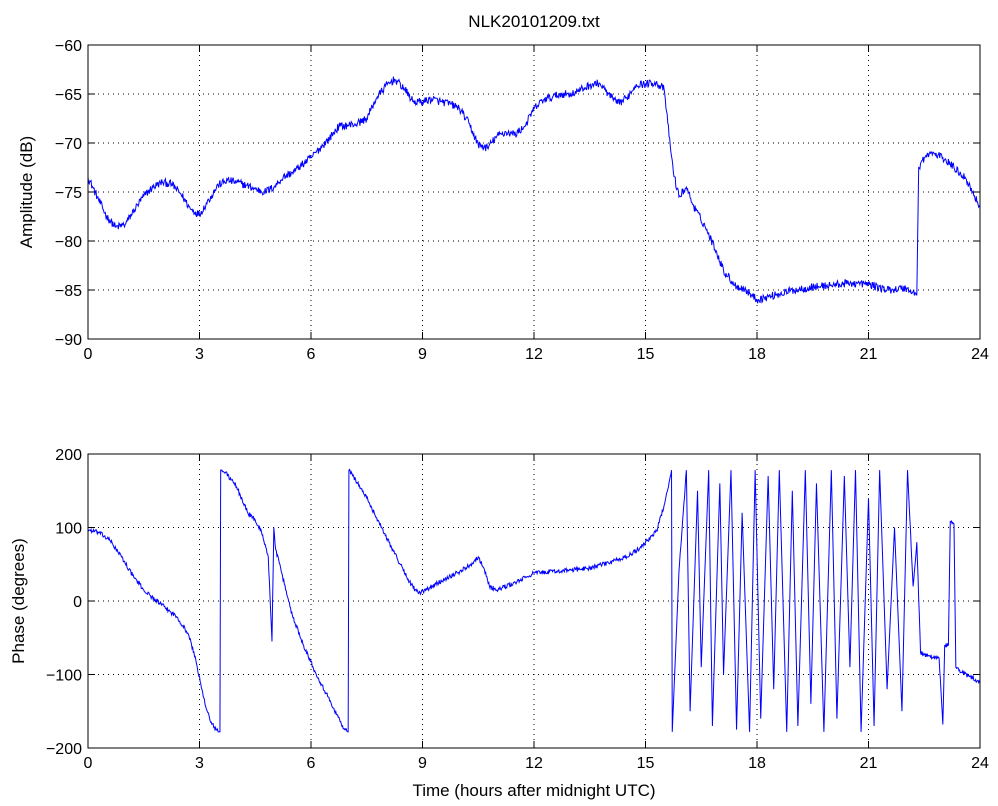 The height and width of the screenshot is (806, 998). What do you see at coordinates (68, 529) in the screenshot?
I see `y-tick-label: 100` at bounding box center [68, 529].